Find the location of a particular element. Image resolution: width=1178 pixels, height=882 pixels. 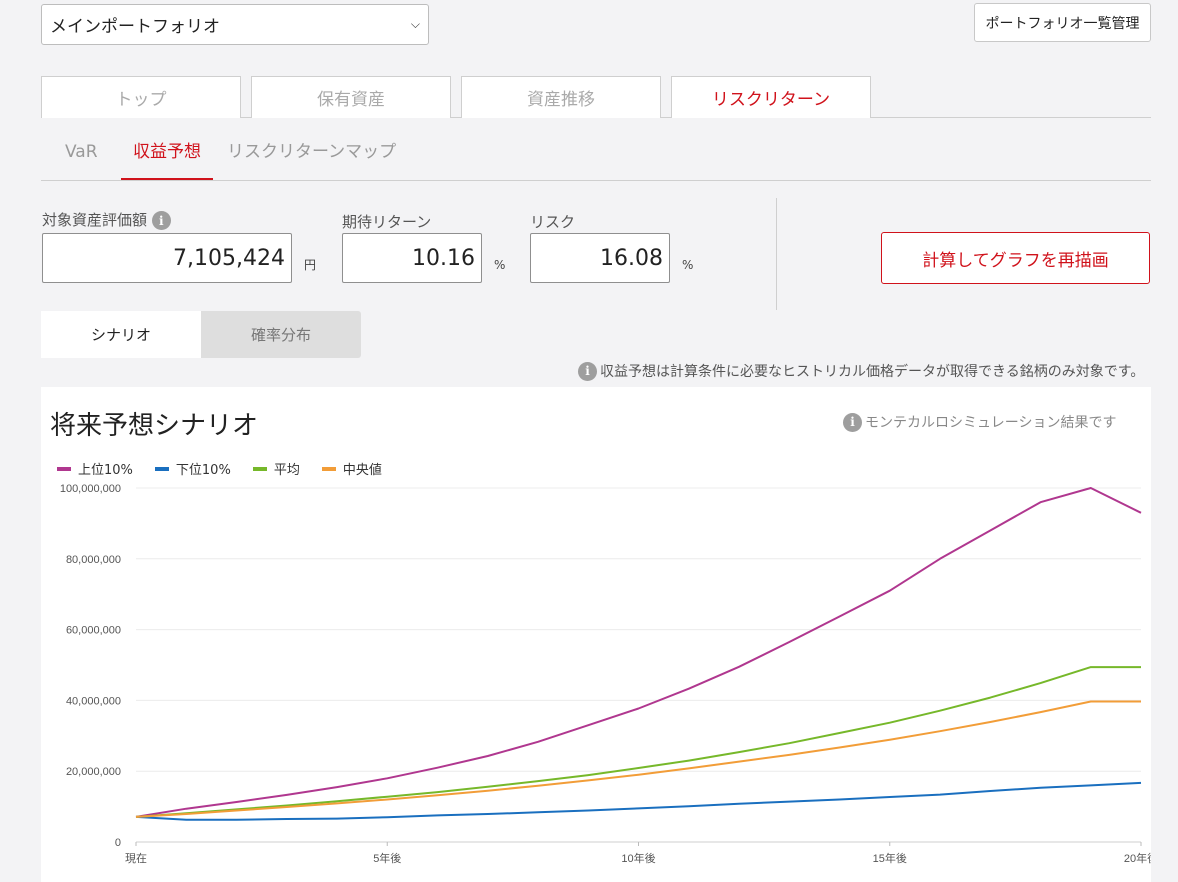

expected-return-label: 期待リターン is located at coordinates (387, 222).